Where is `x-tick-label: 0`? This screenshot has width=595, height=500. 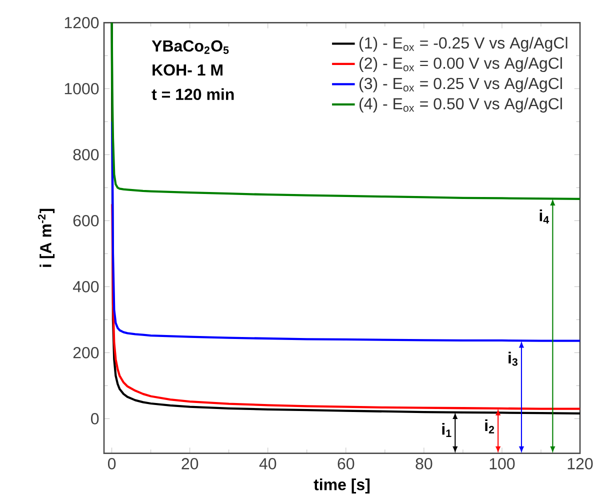
x-tick-label: 0 is located at coordinates (112, 464).